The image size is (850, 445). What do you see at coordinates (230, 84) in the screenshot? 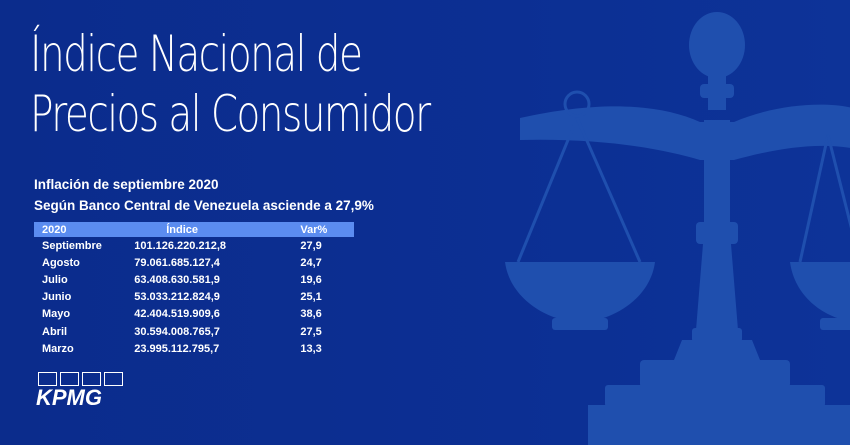
I see `page-title: Índice Nacional de Precios al Consumidor` at bounding box center [230, 84].